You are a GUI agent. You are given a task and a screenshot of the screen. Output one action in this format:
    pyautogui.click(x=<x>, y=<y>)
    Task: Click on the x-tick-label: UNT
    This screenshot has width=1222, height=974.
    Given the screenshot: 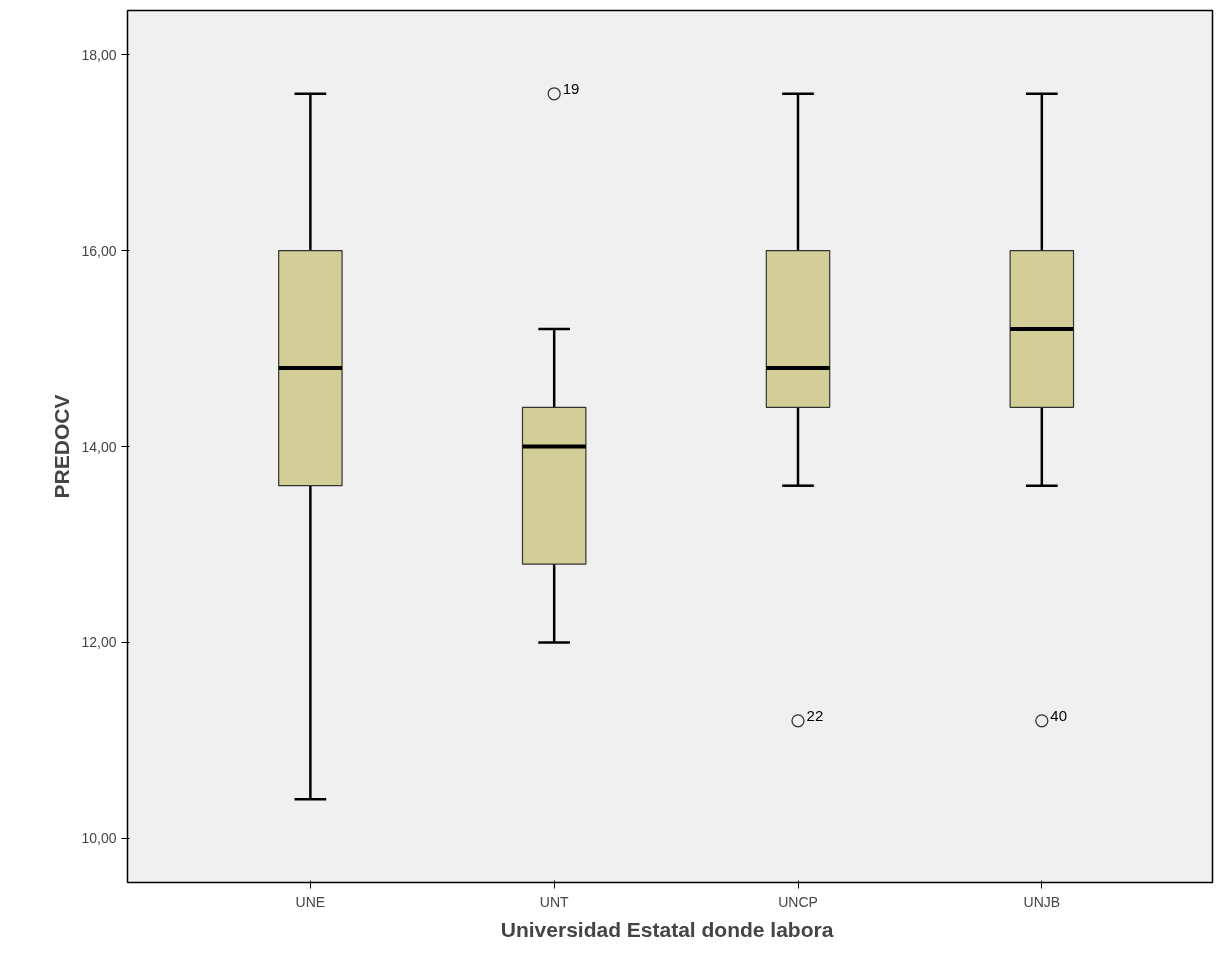 What is the action you would take?
    pyautogui.click(x=554, y=901)
    